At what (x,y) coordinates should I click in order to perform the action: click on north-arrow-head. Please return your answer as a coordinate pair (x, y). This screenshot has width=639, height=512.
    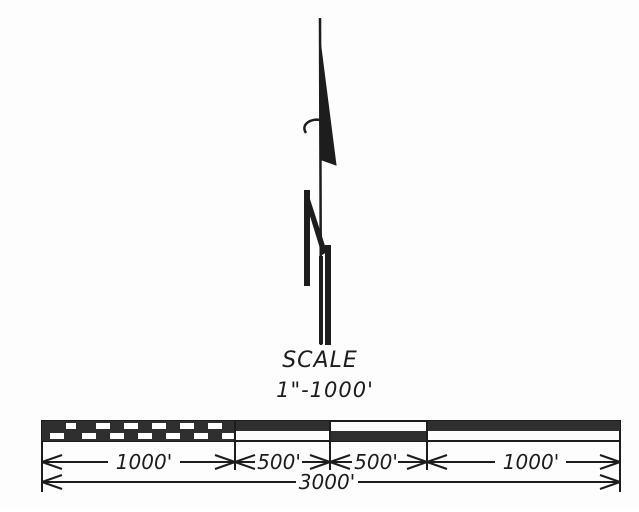
    Looking at the image, I should click on (328, 102).